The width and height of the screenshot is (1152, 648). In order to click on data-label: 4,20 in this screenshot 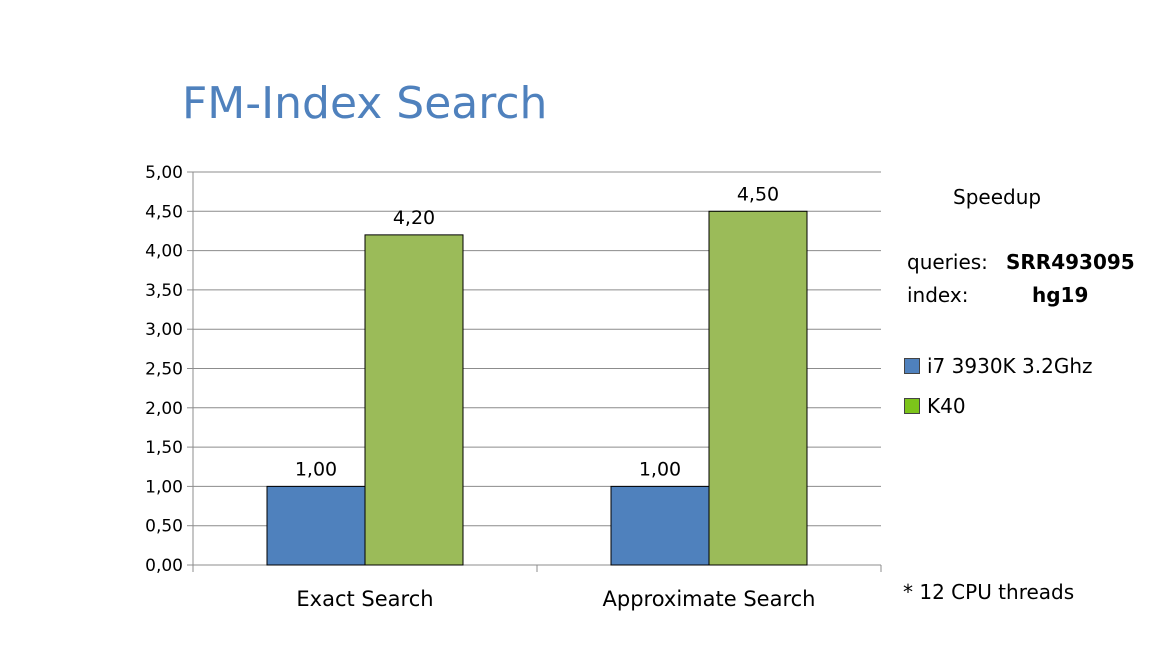, I will do `click(414, 218)`.